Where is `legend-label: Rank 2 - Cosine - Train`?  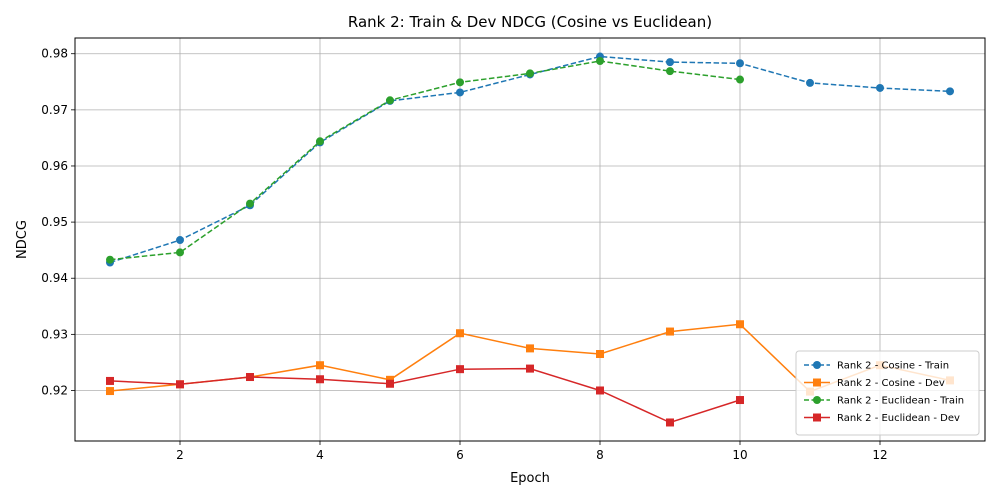
legend-label: Rank 2 - Cosine - Train is located at coordinates (893, 366).